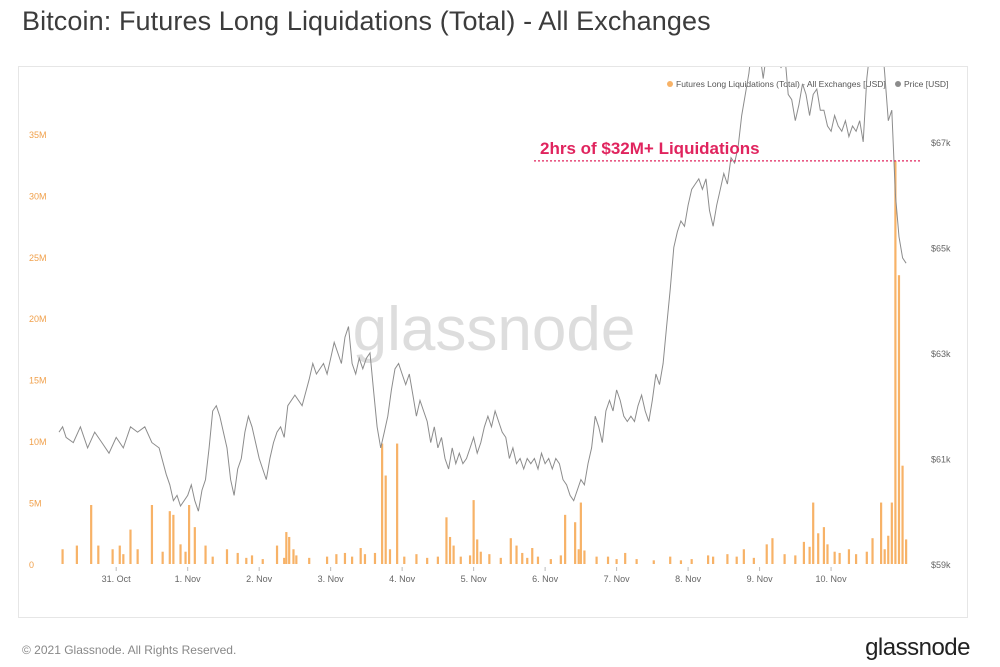 This screenshot has height=667, width=1000. Describe the element at coordinates (402, 579) in the screenshot. I see `x-axis-tick-label: 4. Nov` at that location.